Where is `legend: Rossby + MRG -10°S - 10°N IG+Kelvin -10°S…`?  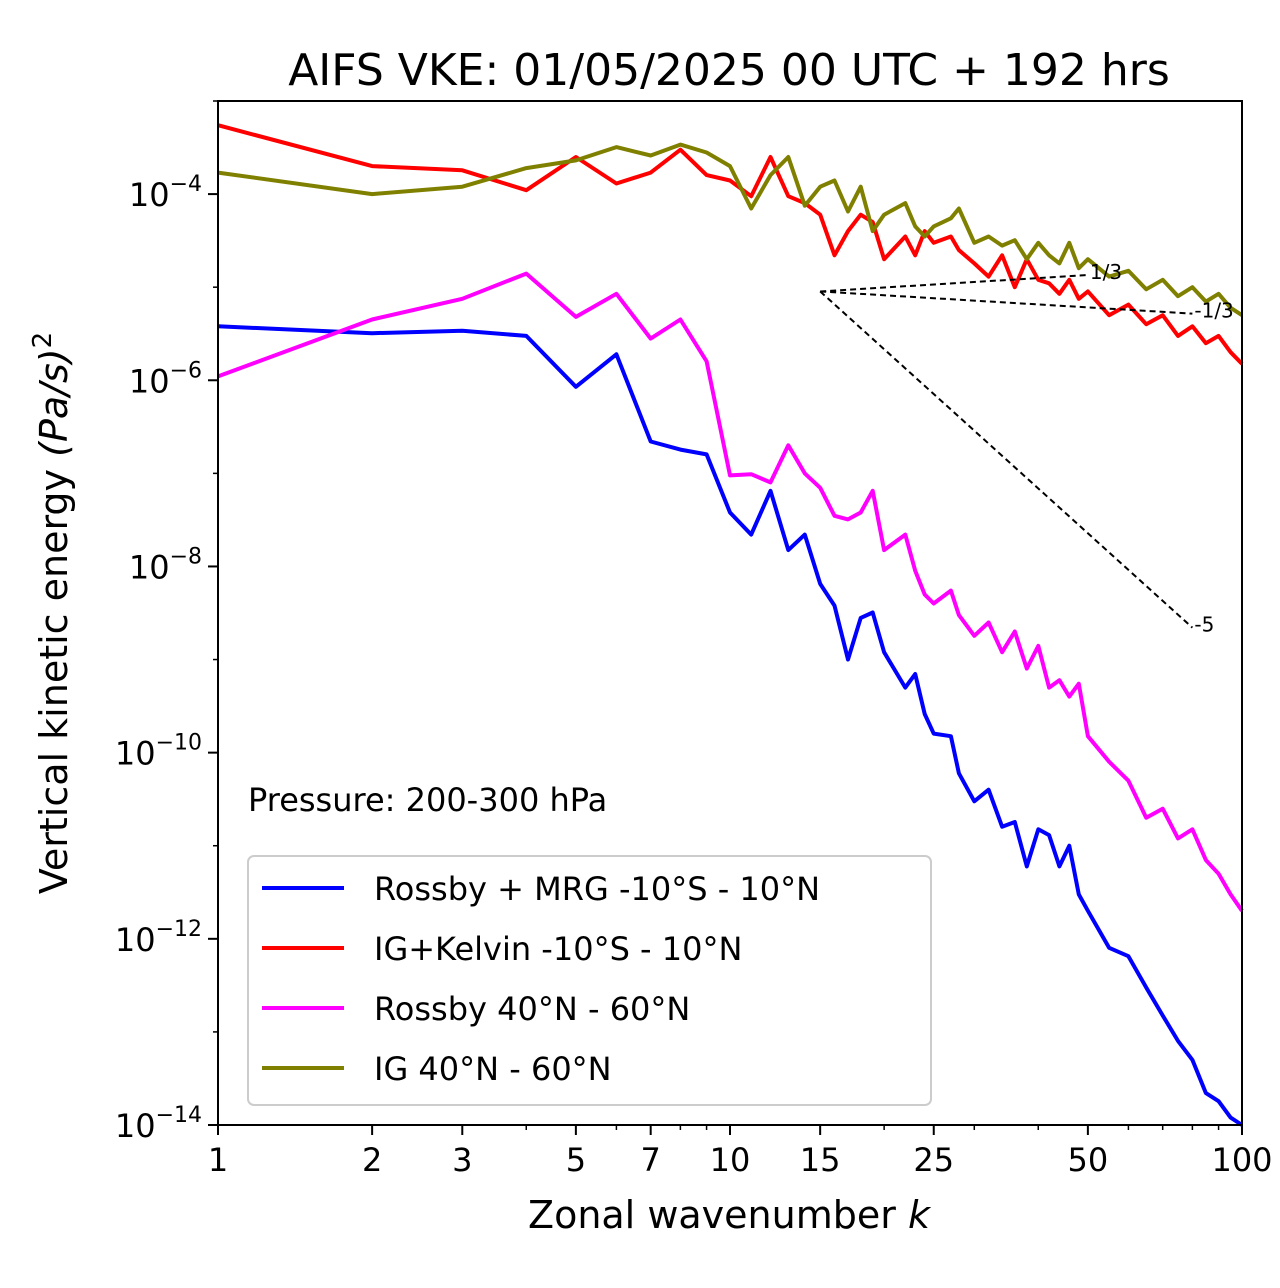 legend: Rossby + MRG -10°S - 10°N IG+Kelvin -10°S… is located at coordinates (589, 980).